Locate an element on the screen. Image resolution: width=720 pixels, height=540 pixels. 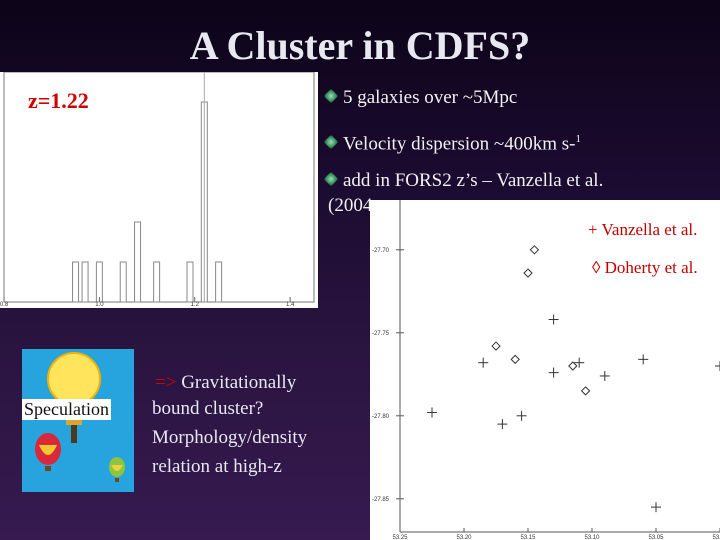
speculation-line-2: bound cluster? is located at coordinates (208, 408).